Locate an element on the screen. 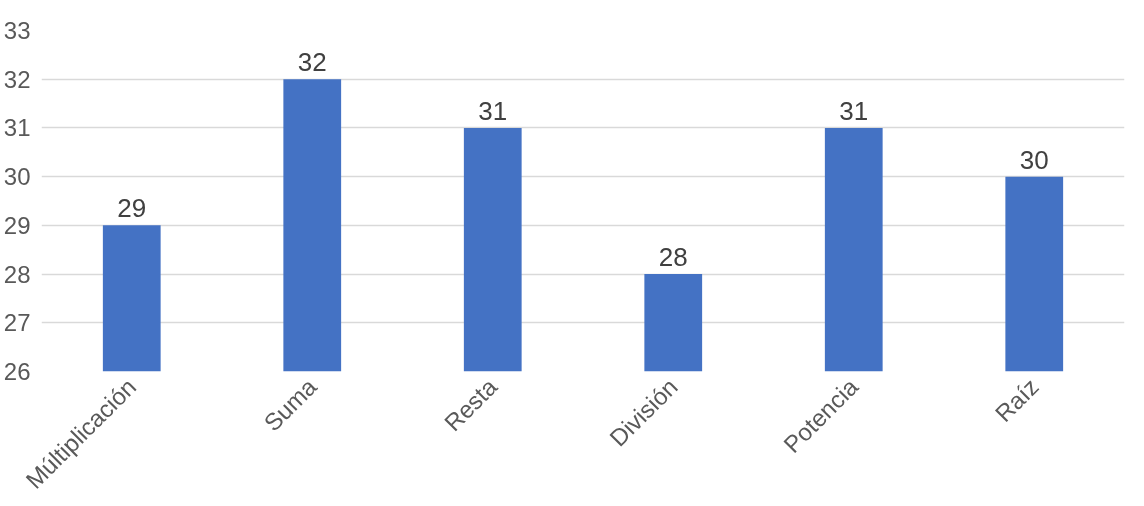 The image size is (1144, 506). y-tick-label: 29 is located at coordinates (17, 225).